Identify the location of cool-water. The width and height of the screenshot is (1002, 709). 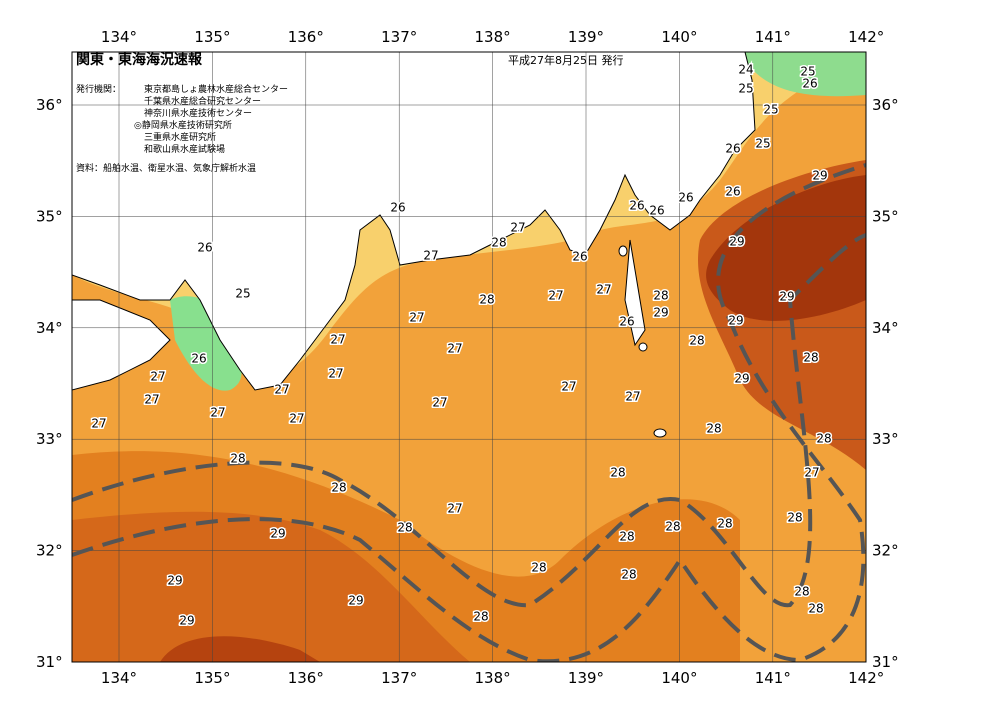
(803, 74).